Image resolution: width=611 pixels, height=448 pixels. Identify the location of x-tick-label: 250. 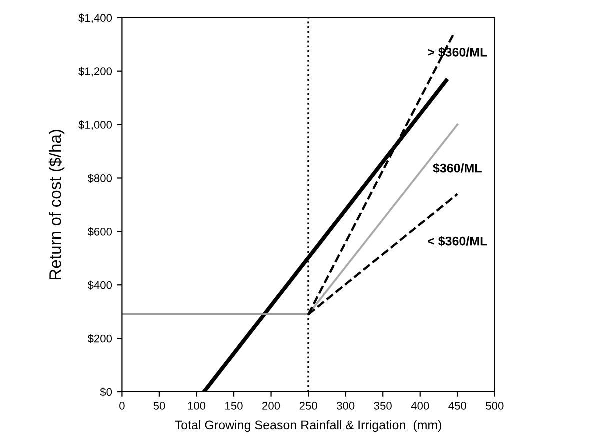
(309, 406).